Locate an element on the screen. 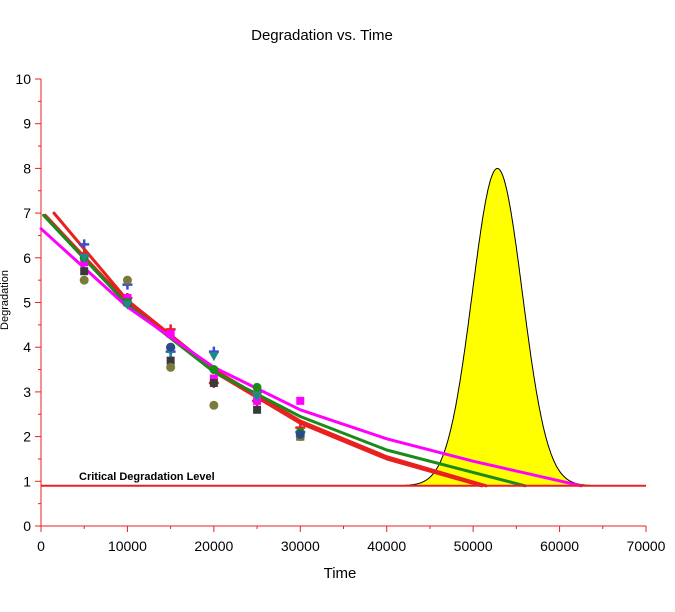 Image resolution: width=675 pixels, height=612 pixels. x-tick-label: 50000 is located at coordinates (473, 546).